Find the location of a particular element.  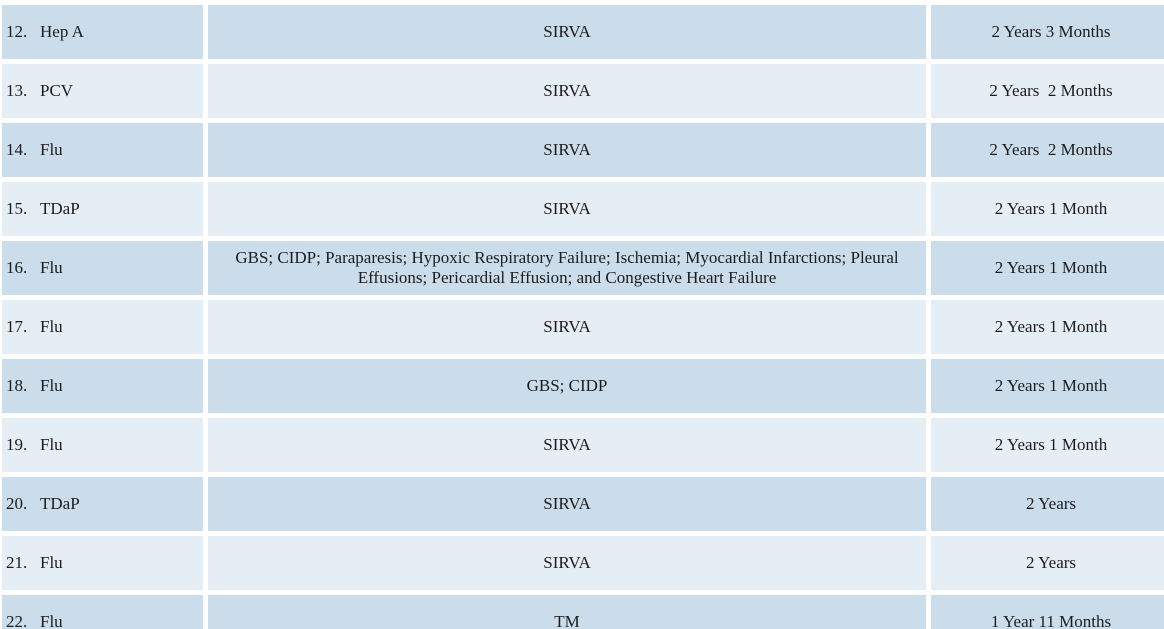

table-row: 12. Hep A SIRVA 2 Years 3 Months is located at coordinates (583, 32).